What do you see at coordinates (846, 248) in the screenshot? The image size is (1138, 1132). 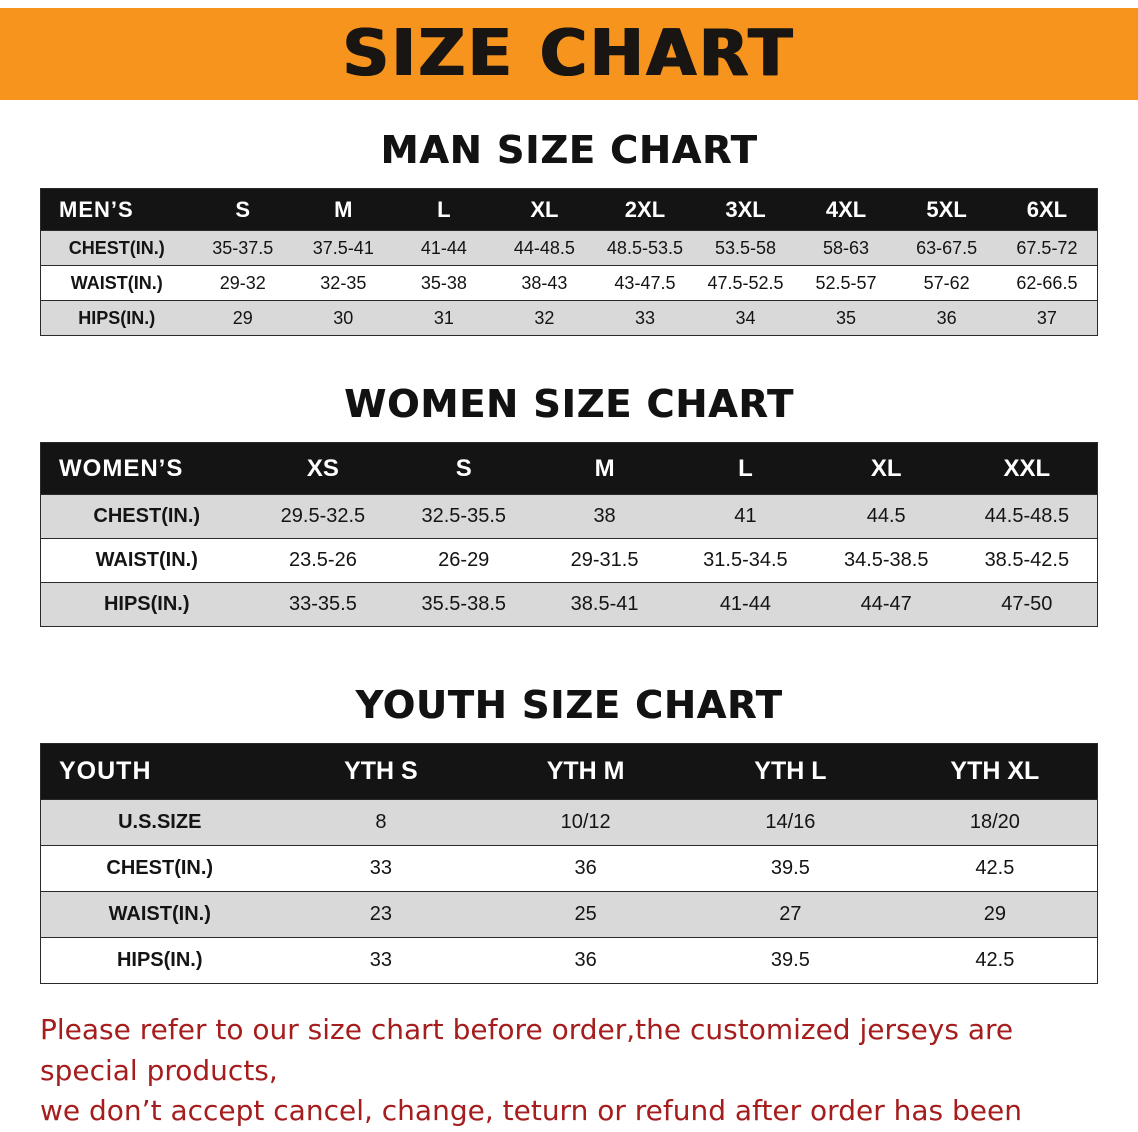 I see `data-cell: 58-63` at bounding box center [846, 248].